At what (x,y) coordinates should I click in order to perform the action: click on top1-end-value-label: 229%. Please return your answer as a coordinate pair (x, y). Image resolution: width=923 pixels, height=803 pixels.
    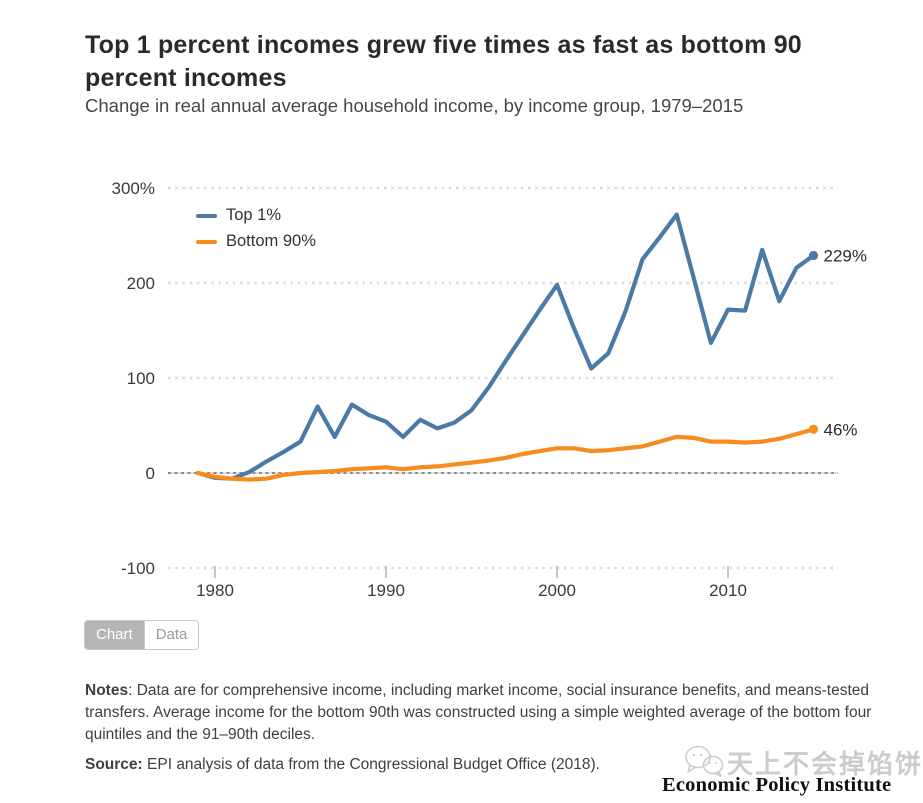
    Looking at the image, I should click on (845, 255).